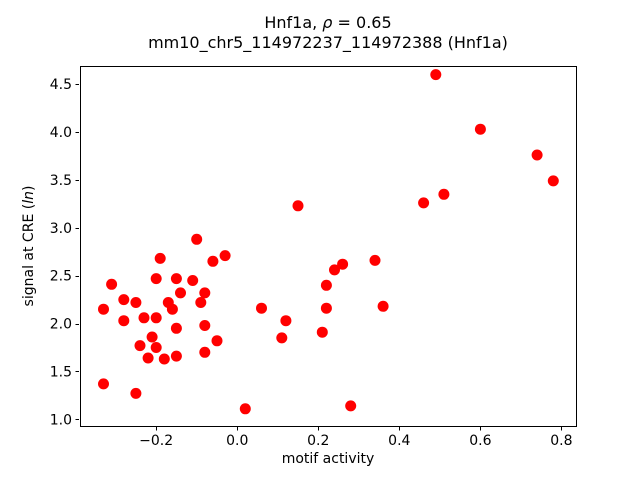  I want to click on chart-subtitle: mm10_chr5_114972237_114972388 (Hnf1a), so click(328, 42).